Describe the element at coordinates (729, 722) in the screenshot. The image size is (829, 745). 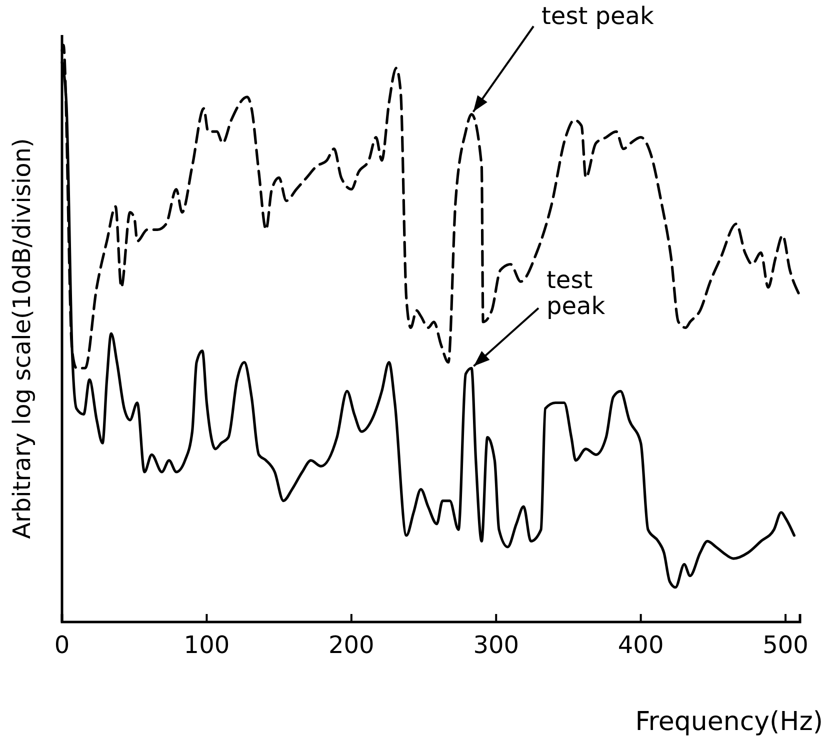
I see `x-axis-title: Frequency(Hz)` at that location.